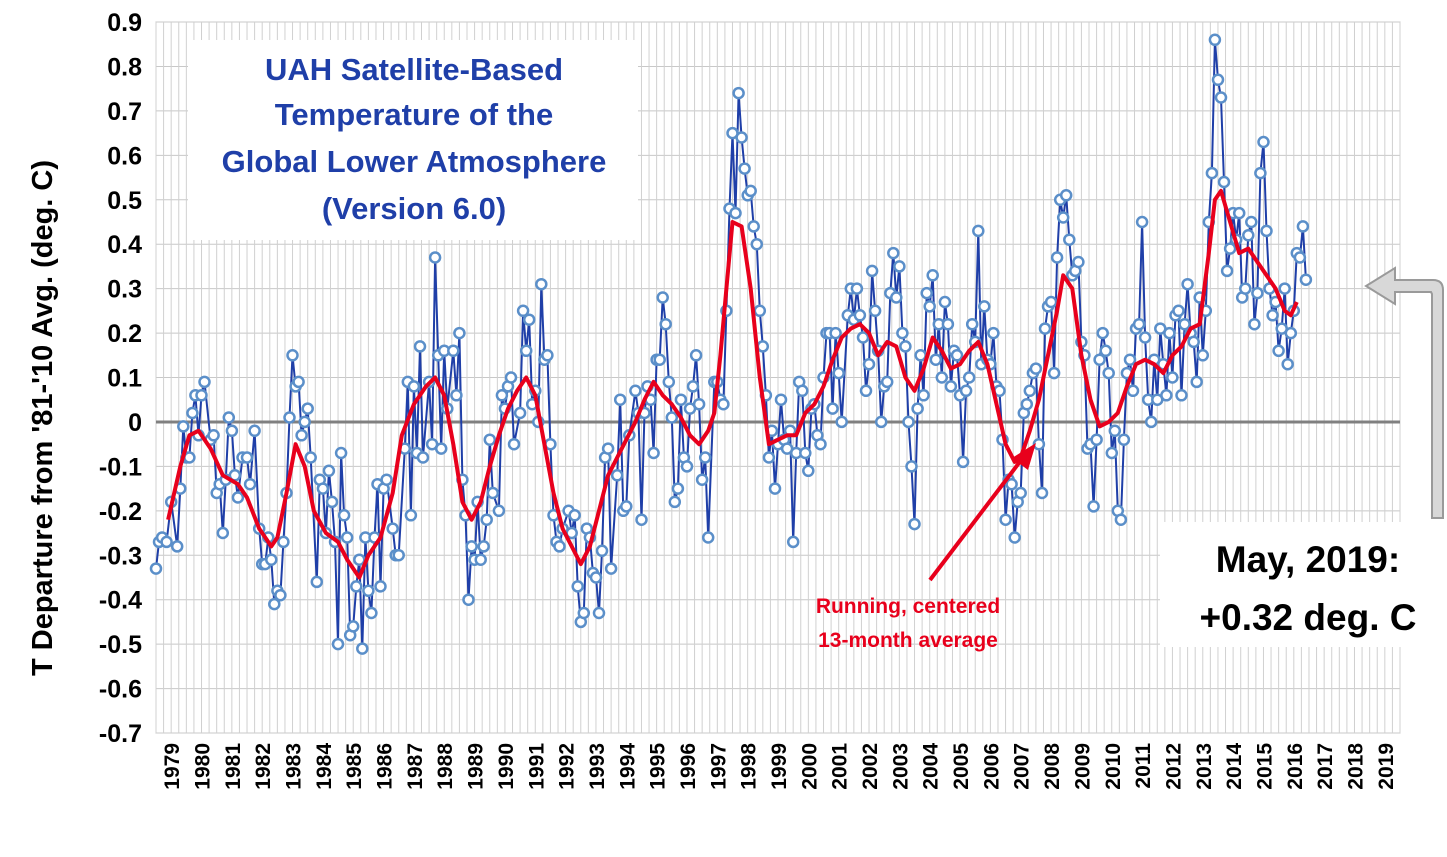  What do you see at coordinates (1022, 766) in the screenshot?
I see `x-tick-label: 2007` at bounding box center [1022, 766].